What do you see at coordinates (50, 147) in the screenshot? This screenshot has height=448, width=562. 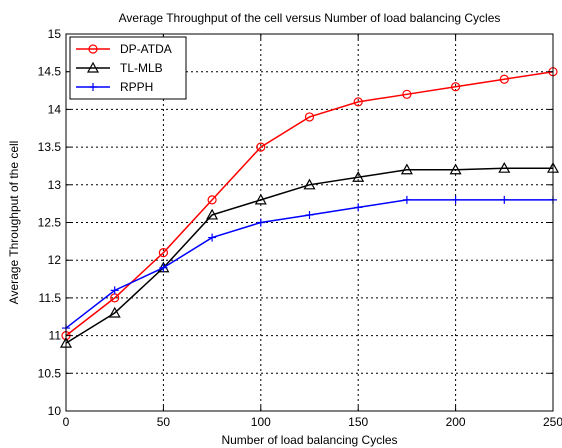 I see `y-tick-label: 13.5` at bounding box center [50, 147].